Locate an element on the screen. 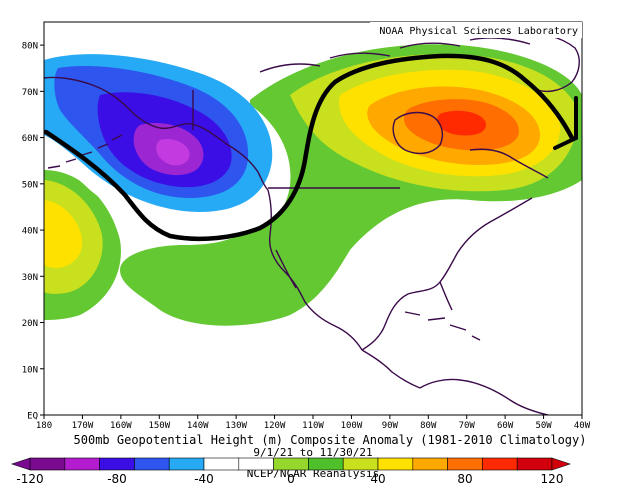 The image size is (644, 492). aleutians is located at coordinates (85, 151).